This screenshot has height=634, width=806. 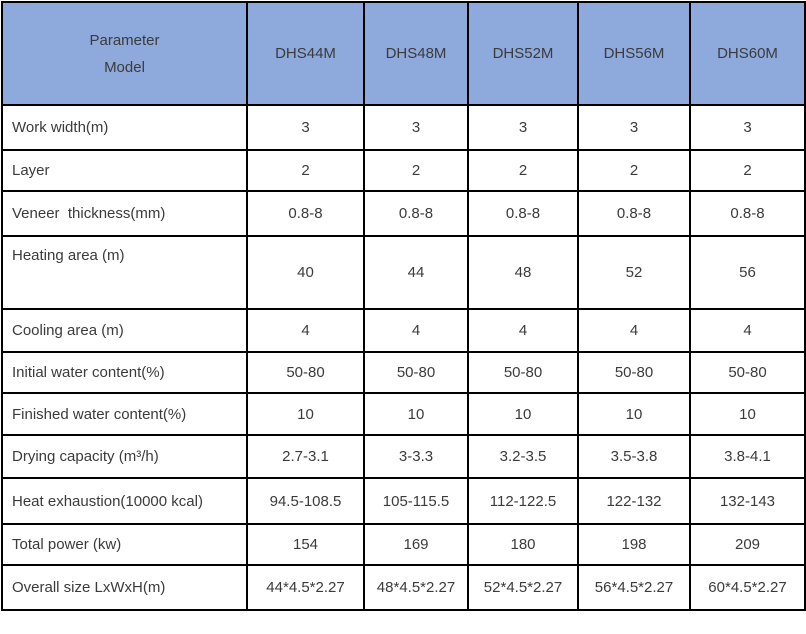 I want to click on value-cell: 112-122.5, so click(x=523, y=501).